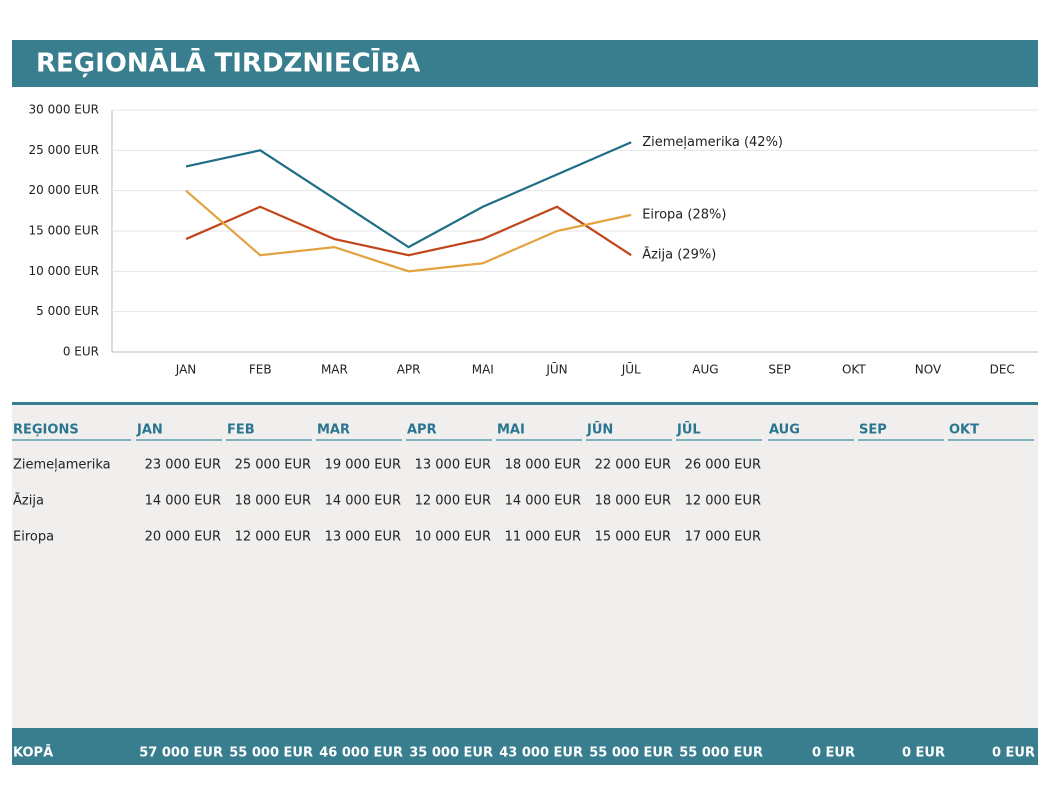 The width and height of the screenshot is (1038, 800). I want to click on table-cell: 23 000 EUR, so click(183, 465).